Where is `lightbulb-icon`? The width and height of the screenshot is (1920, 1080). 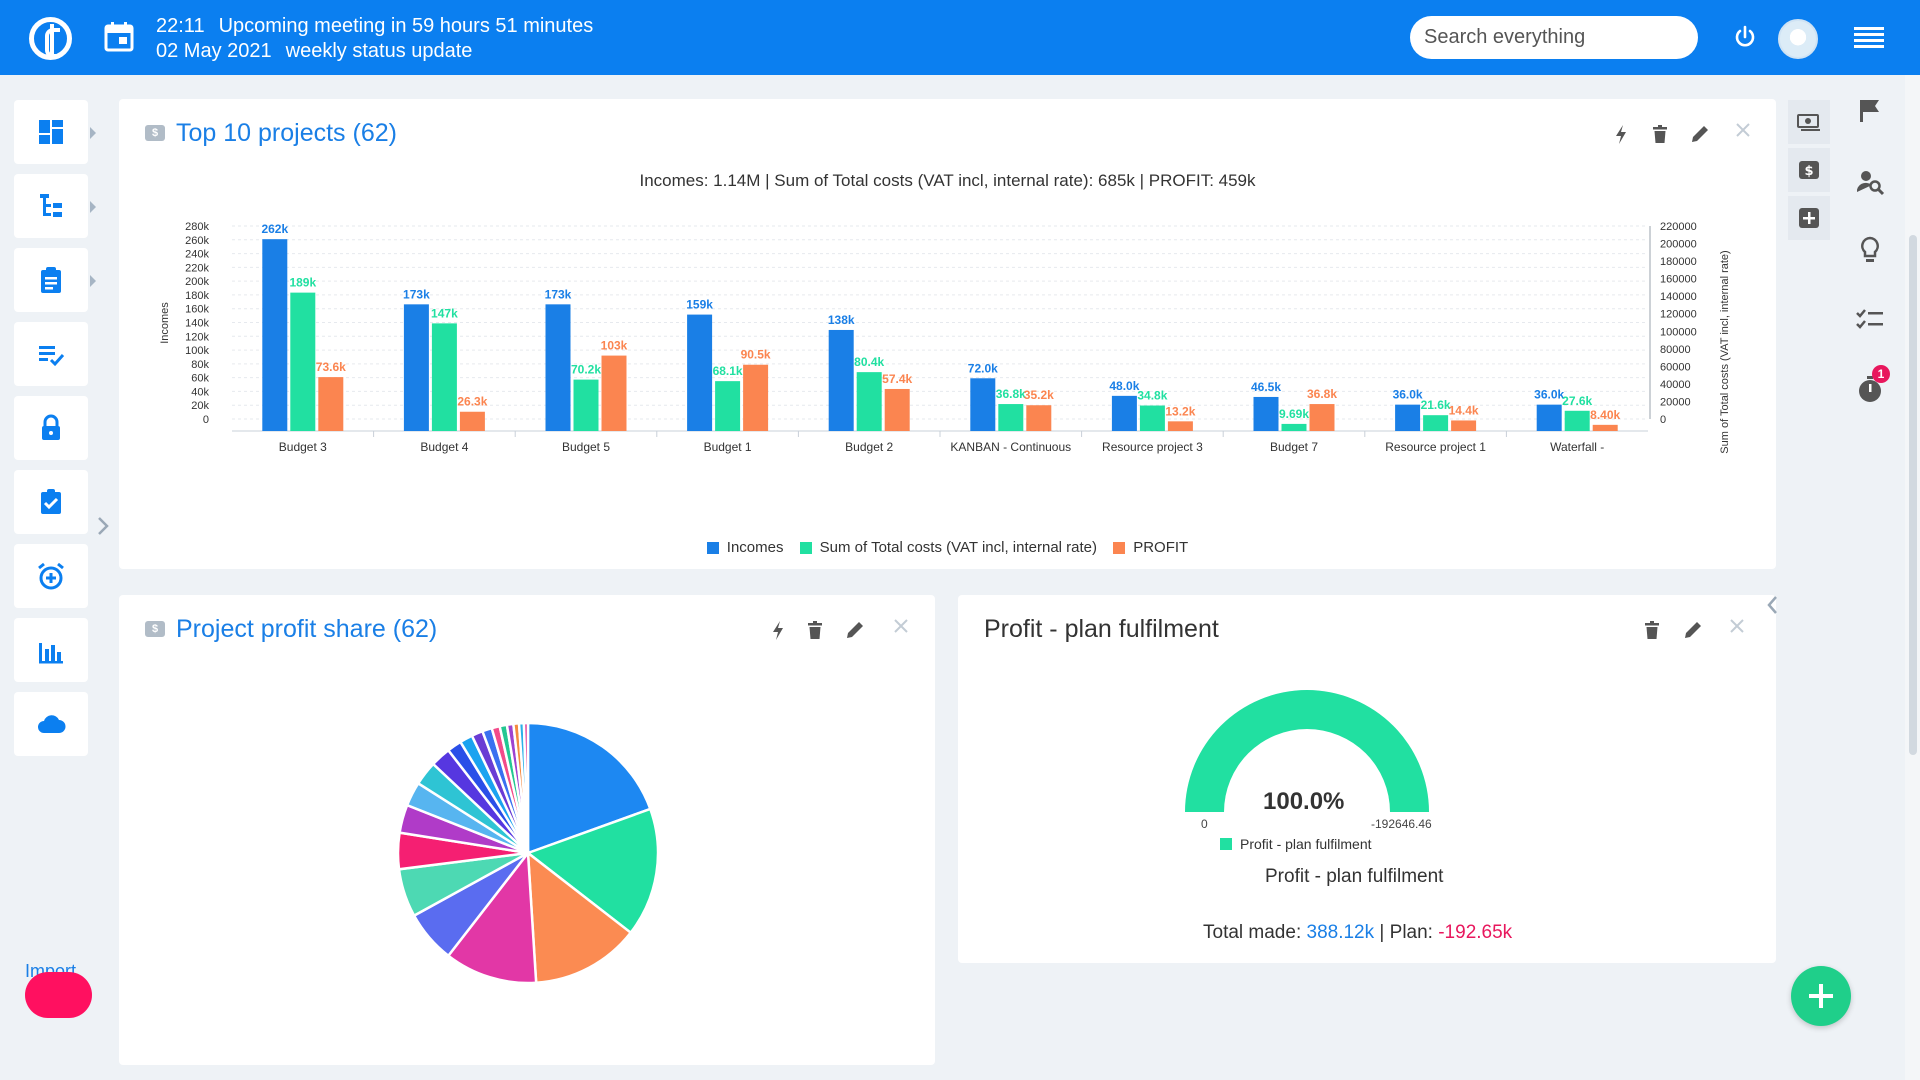 lightbulb-icon is located at coordinates (1870, 250).